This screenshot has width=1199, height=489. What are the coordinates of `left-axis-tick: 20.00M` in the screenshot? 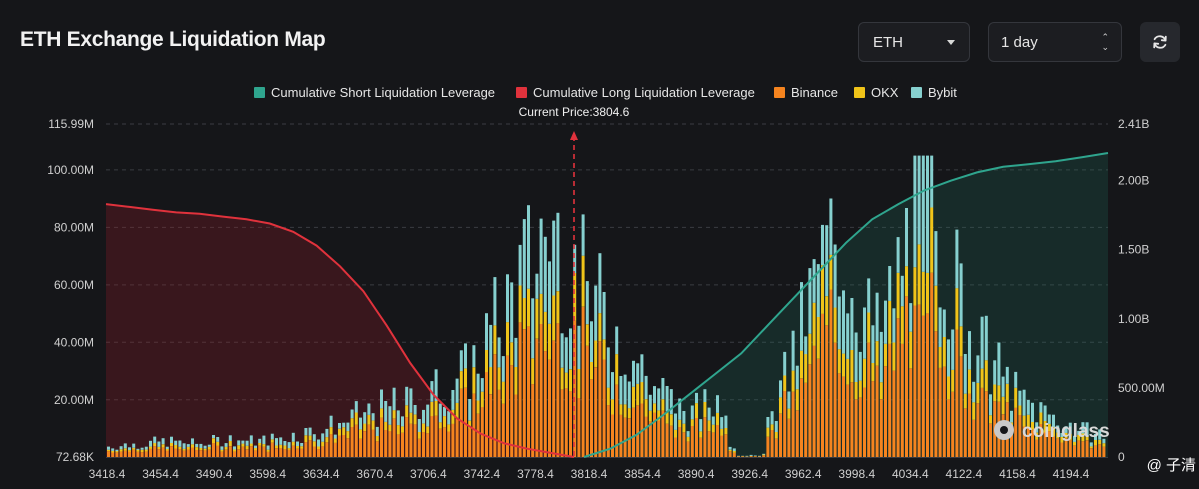 It's located at (74, 400).